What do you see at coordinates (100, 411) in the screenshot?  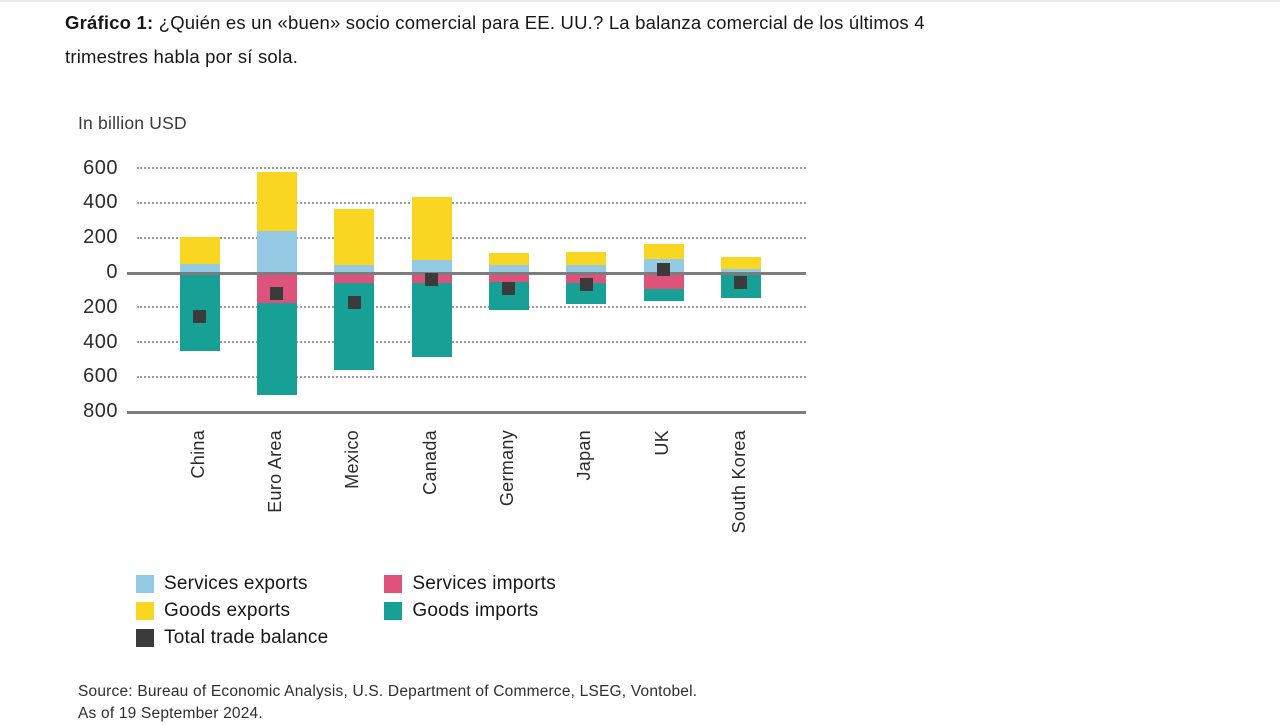 I see `y-tick-label: 800` at bounding box center [100, 411].